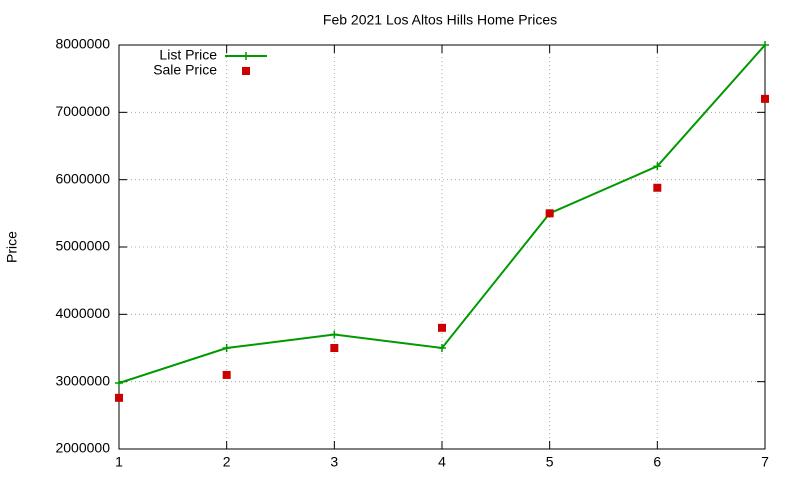  What do you see at coordinates (227, 462) in the screenshot?
I see `x-tick-label: 2` at bounding box center [227, 462].